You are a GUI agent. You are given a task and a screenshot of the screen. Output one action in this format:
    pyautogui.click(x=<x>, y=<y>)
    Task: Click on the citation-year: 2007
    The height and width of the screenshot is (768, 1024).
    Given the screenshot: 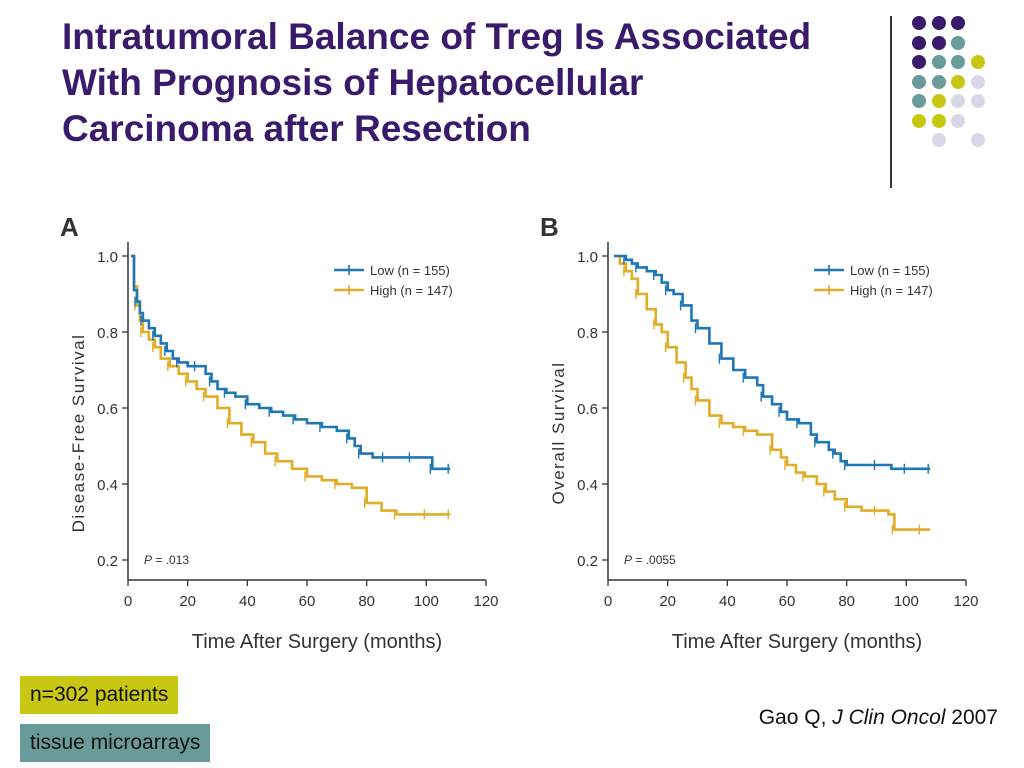 What is the action you would take?
    pyautogui.click(x=971, y=717)
    